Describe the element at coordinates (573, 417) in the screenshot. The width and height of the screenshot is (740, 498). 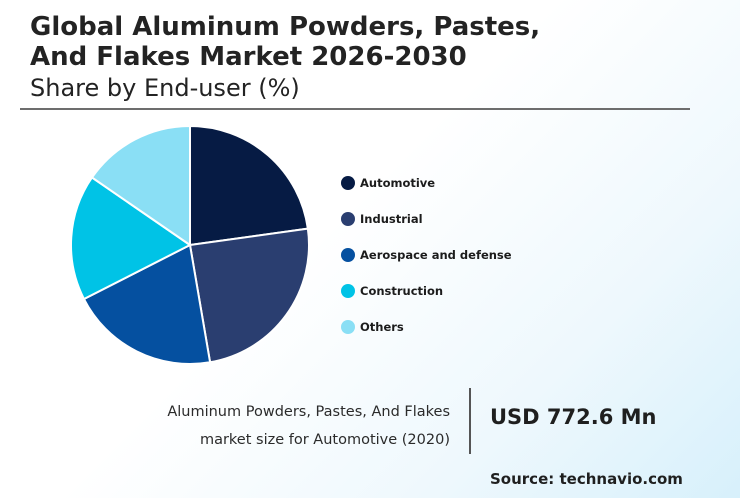
I see `market-value: USD 772.6 Mn` at that location.